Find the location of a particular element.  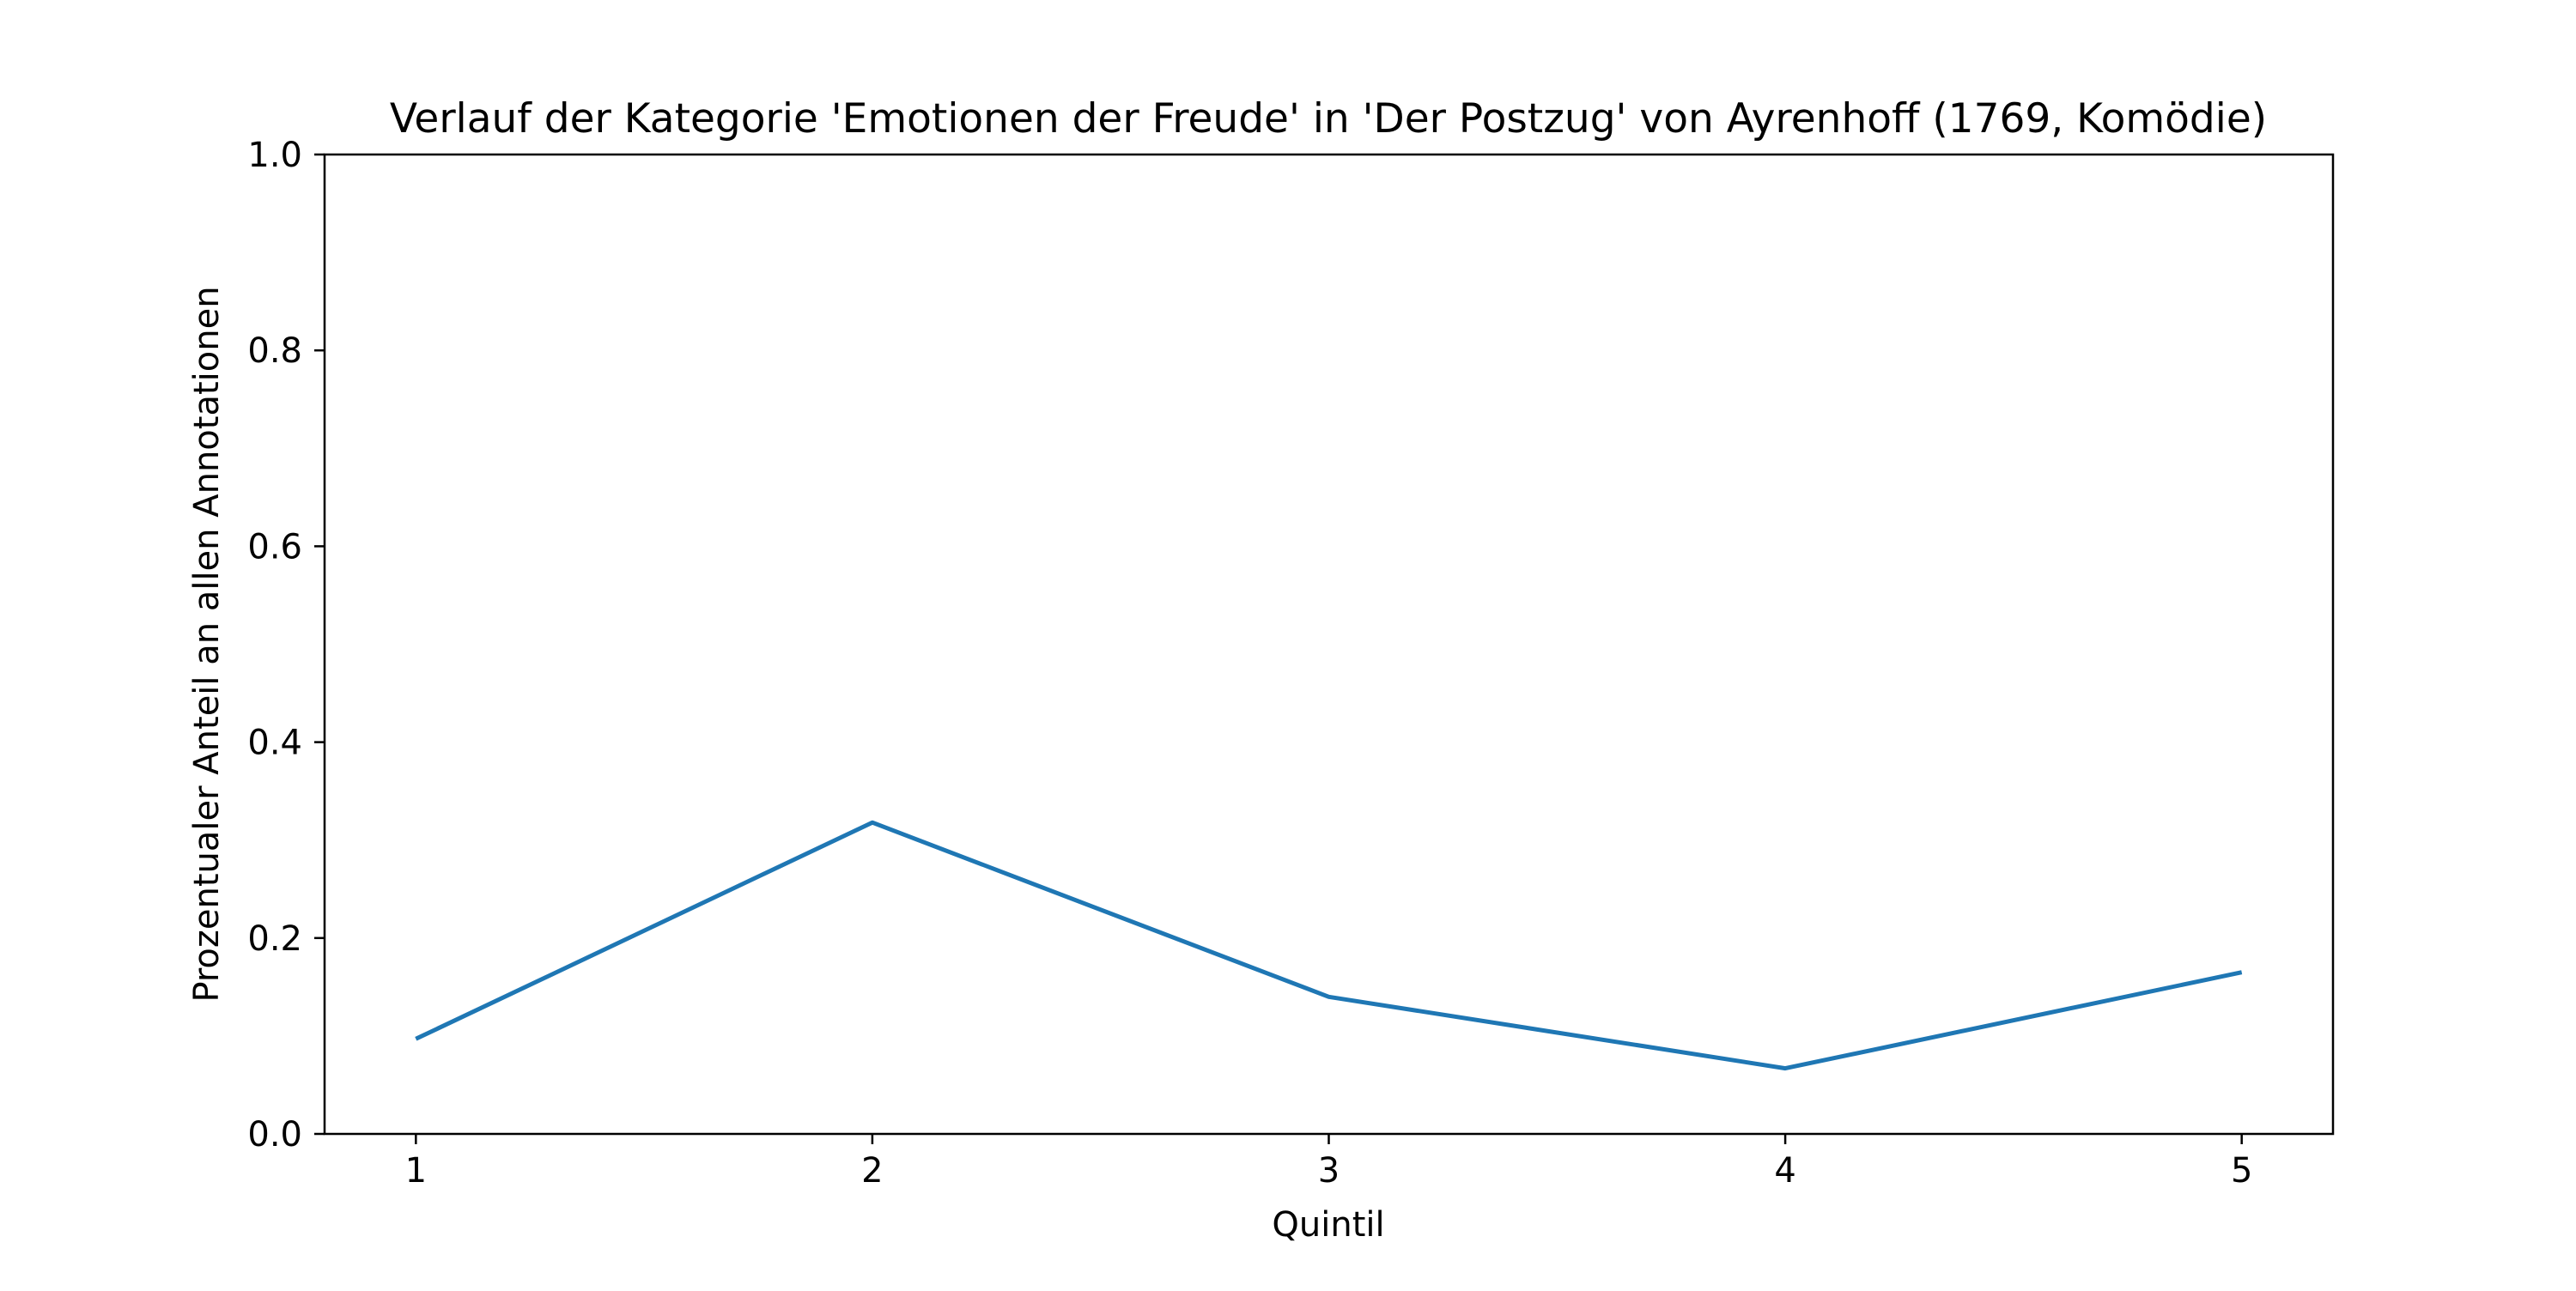

x-axis-ticks: 1 2 3 4 5 is located at coordinates (1328, 1163).